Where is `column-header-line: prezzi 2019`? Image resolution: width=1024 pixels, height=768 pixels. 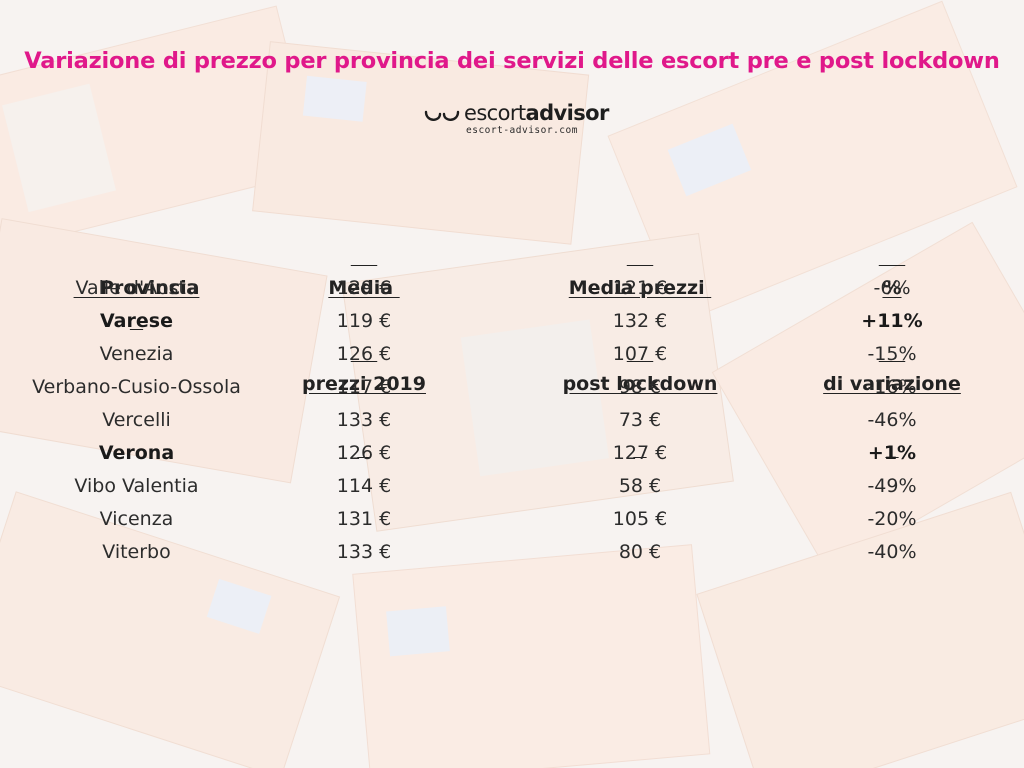
column-header-line: prezzi 2019 is located at coordinates (364, 384).